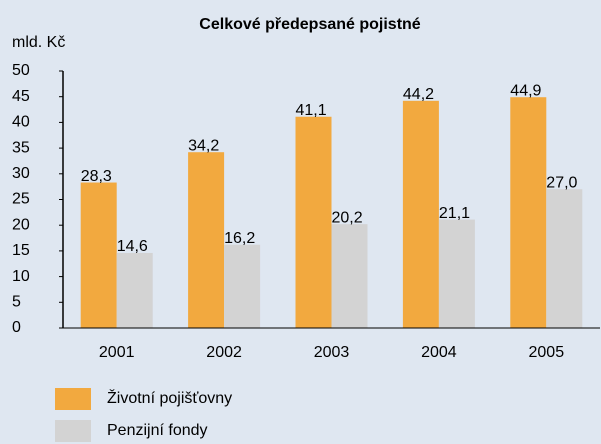 This screenshot has width=601, height=444. Describe the element at coordinates (21, 276) in the screenshot. I see `y-tick-label: 10` at that location.